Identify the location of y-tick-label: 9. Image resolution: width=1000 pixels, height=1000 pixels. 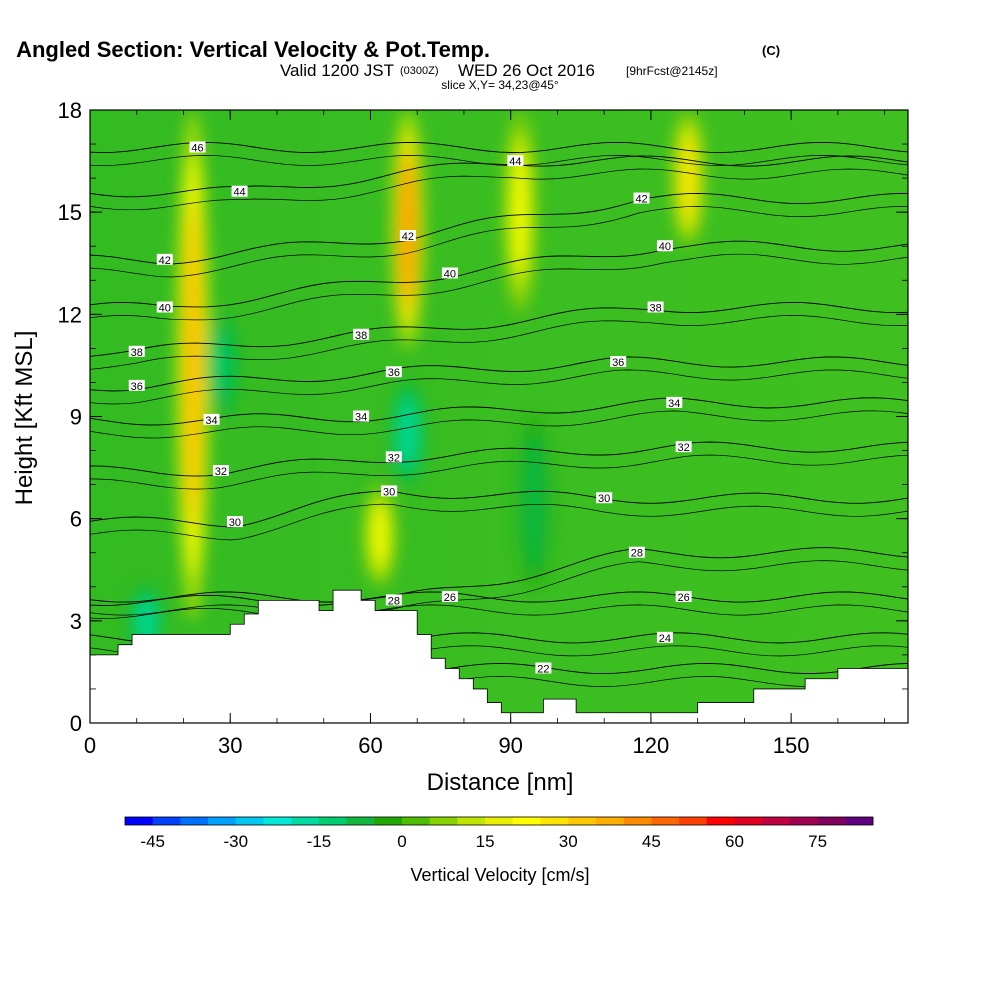
(76, 417).